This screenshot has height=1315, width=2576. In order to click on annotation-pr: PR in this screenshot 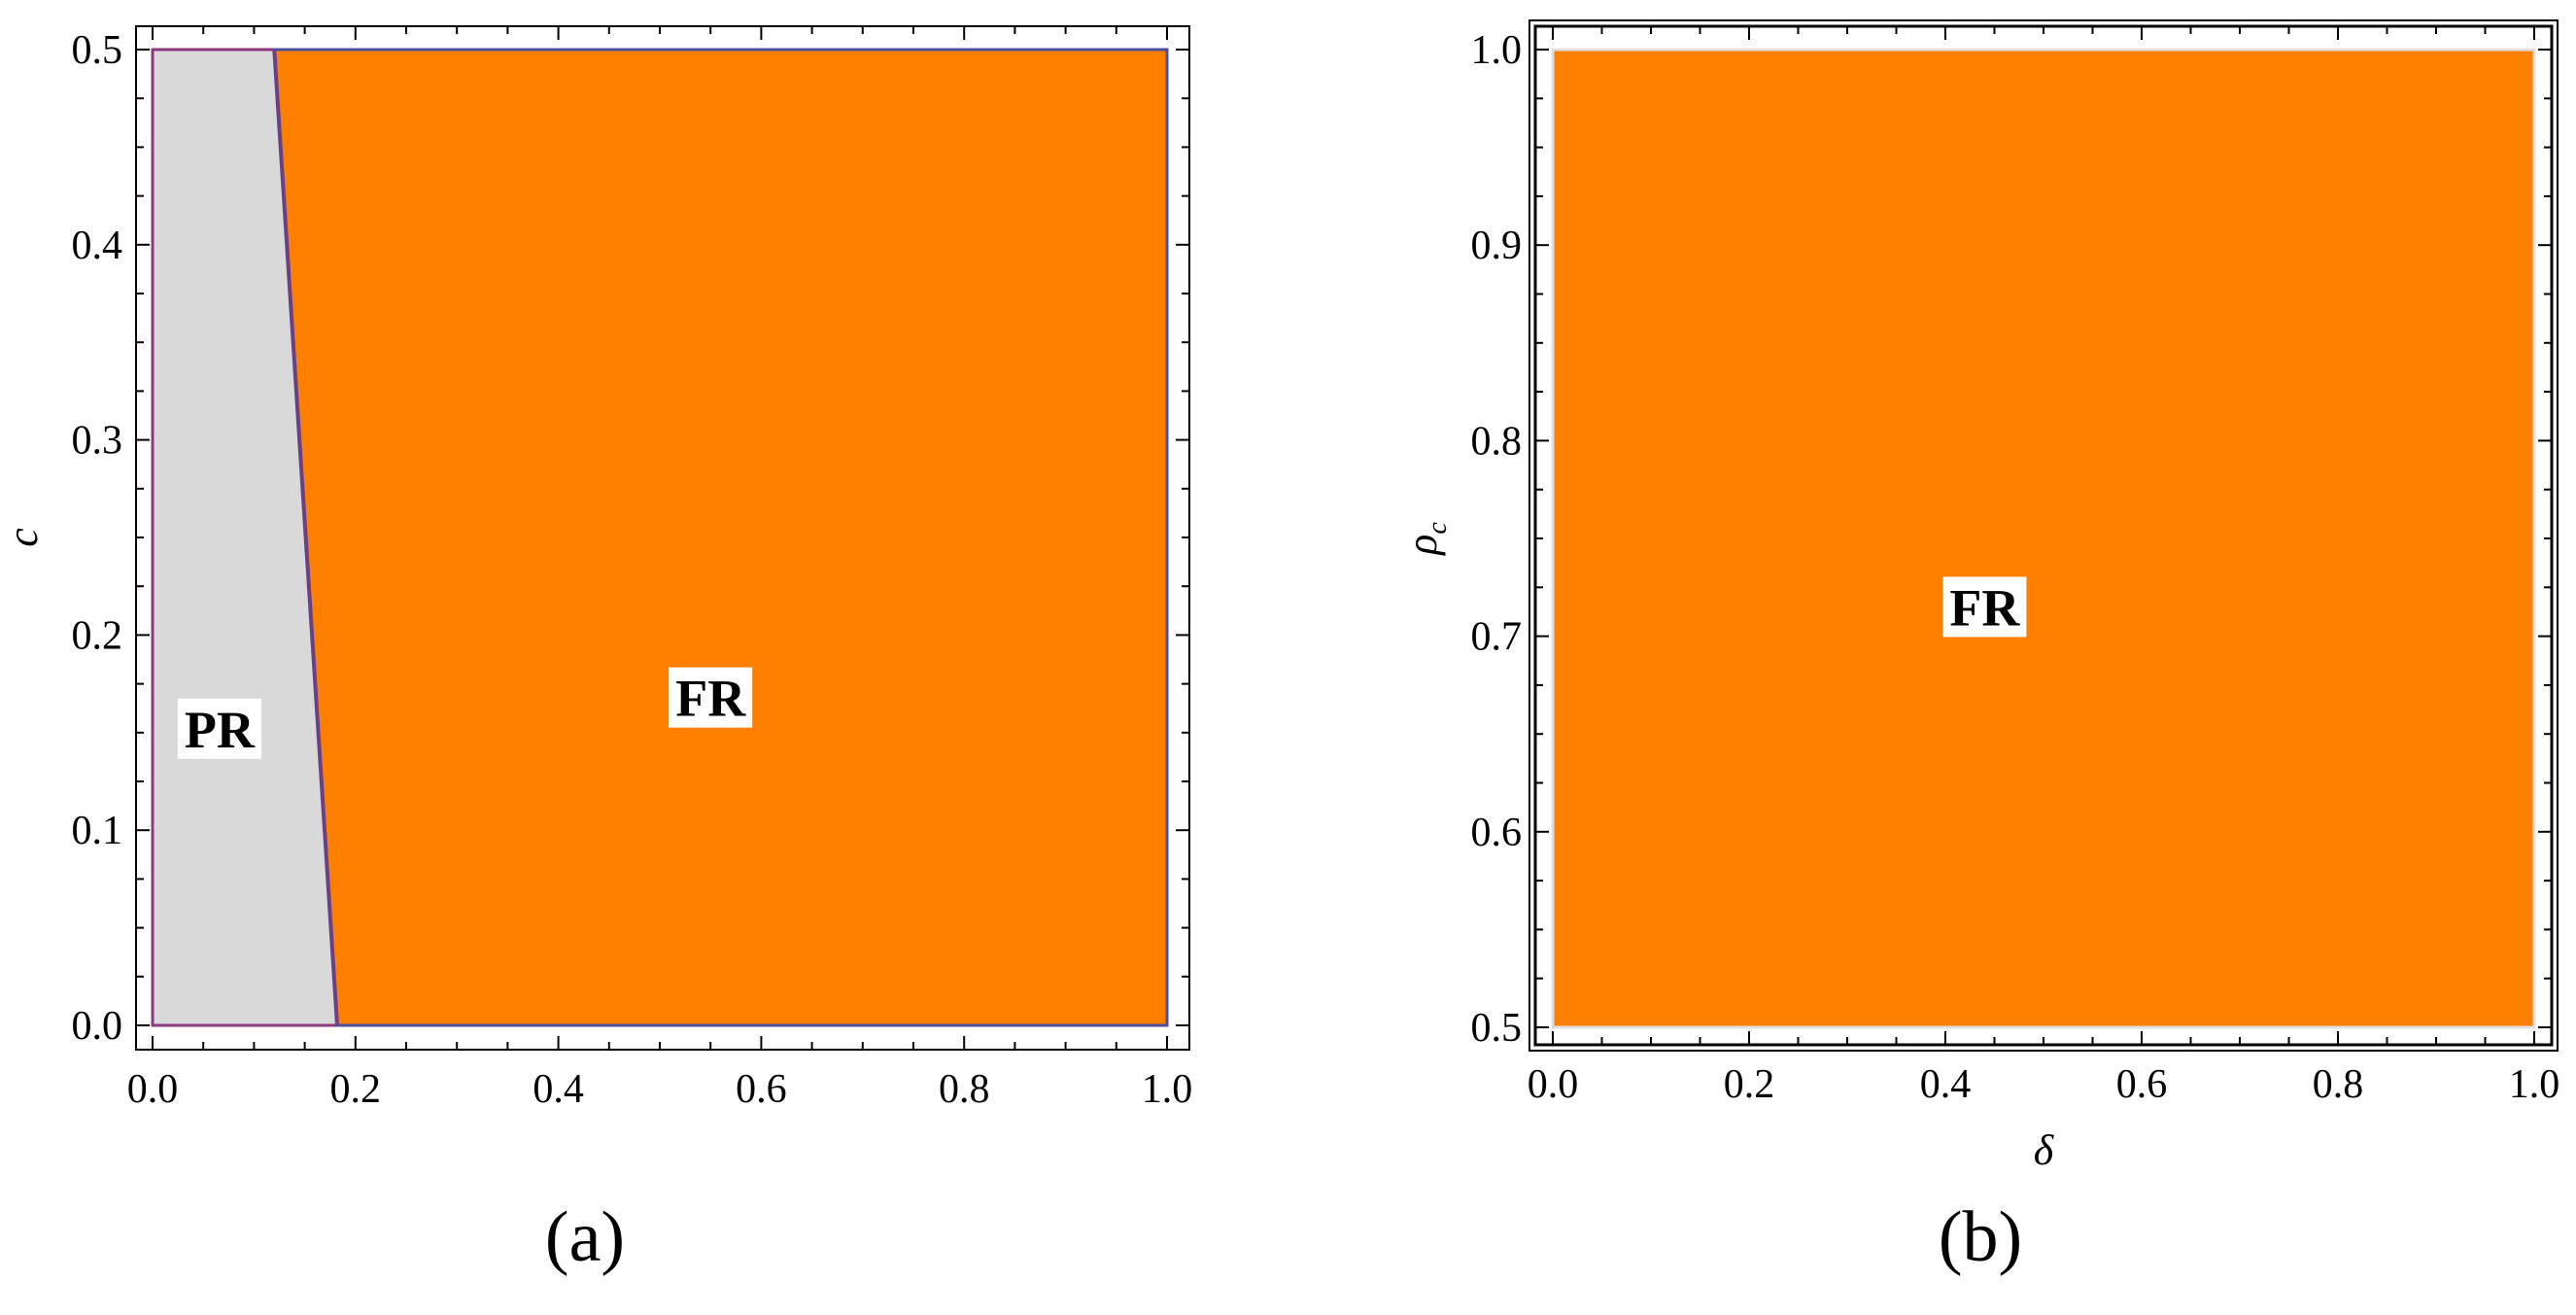, I will do `click(220, 730)`.